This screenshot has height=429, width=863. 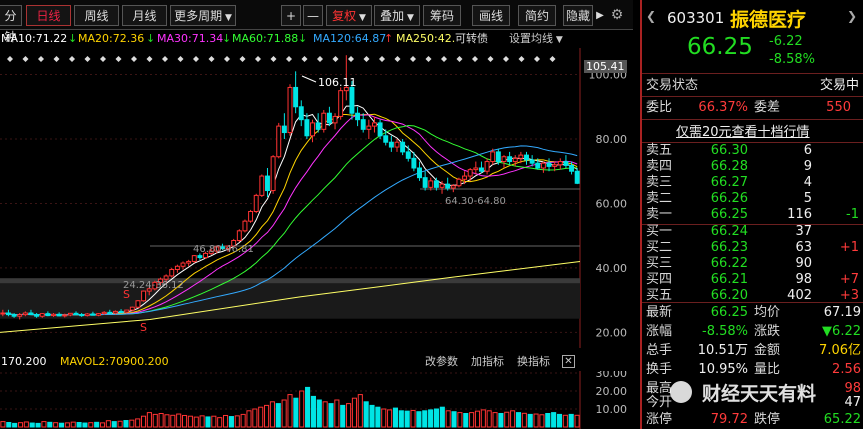 What do you see at coordinates (471, 38) in the screenshot?
I see `convertible-bond-link: 可转债` at bounding box center [471, 38].